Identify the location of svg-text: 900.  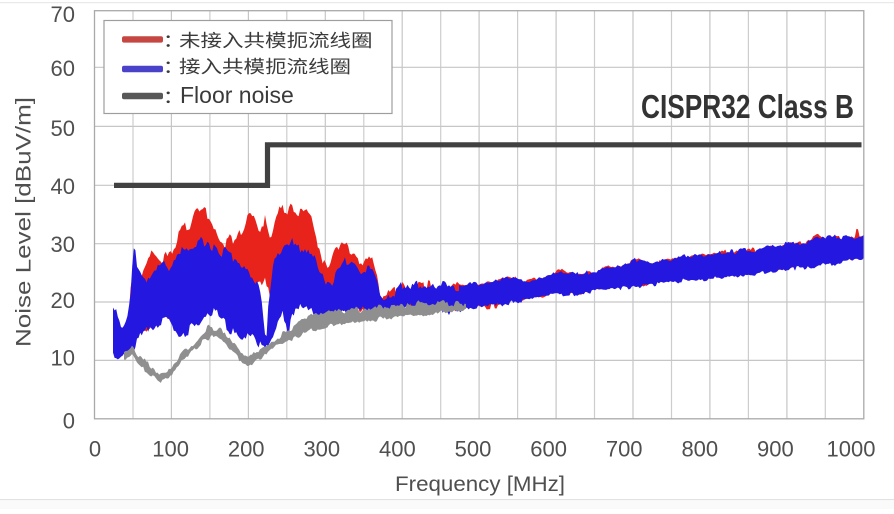
(775, 449).